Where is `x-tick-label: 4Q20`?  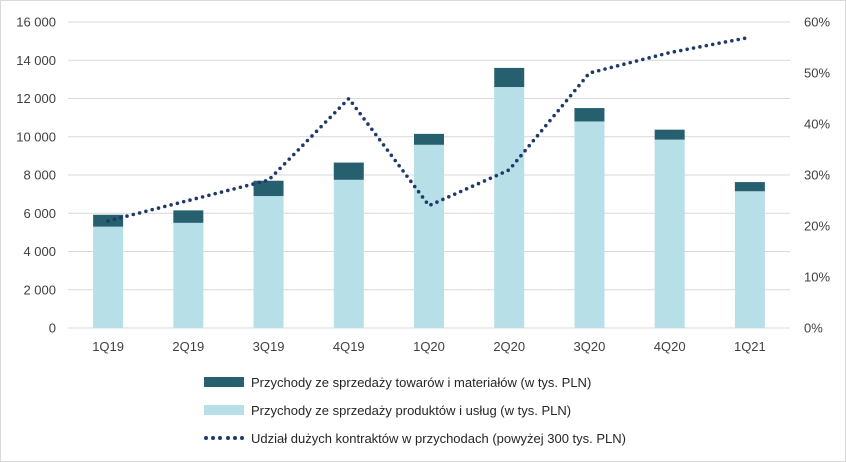 x-tick-label: 4Q20 is located at coordinates (670, 346).